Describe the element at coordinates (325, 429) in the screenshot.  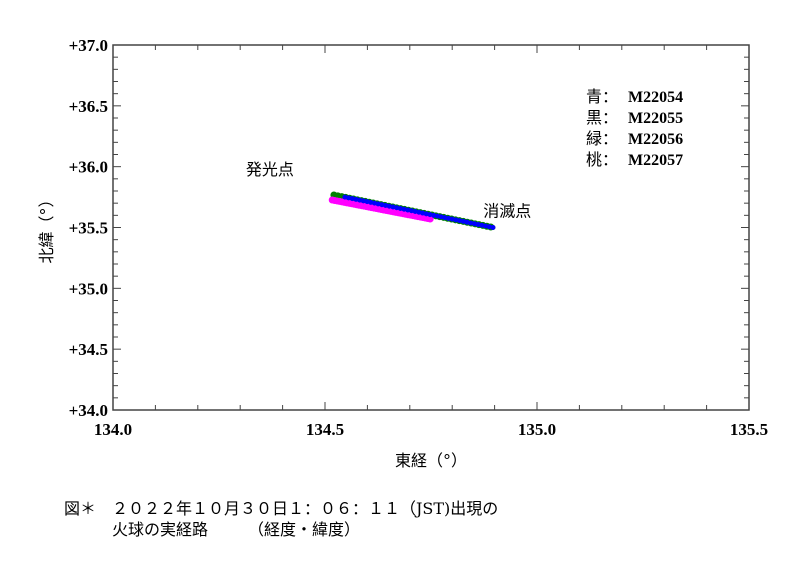
I see `x-tick-label: 134.5` at that location.